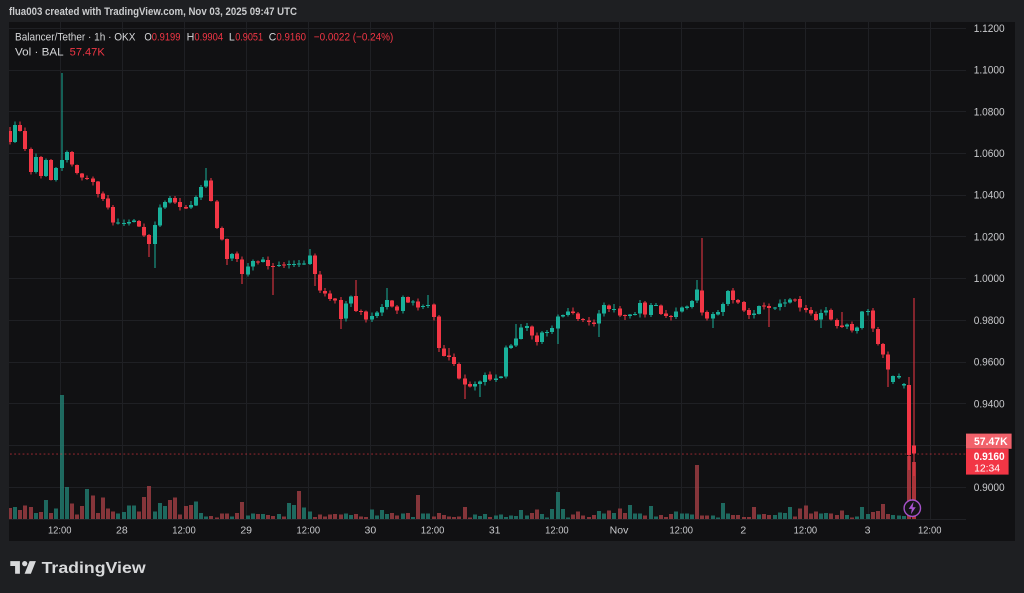 This screenshot has height=593, width=1024. I want to click on svg-text: Vol · BAL, so click(39, 53).